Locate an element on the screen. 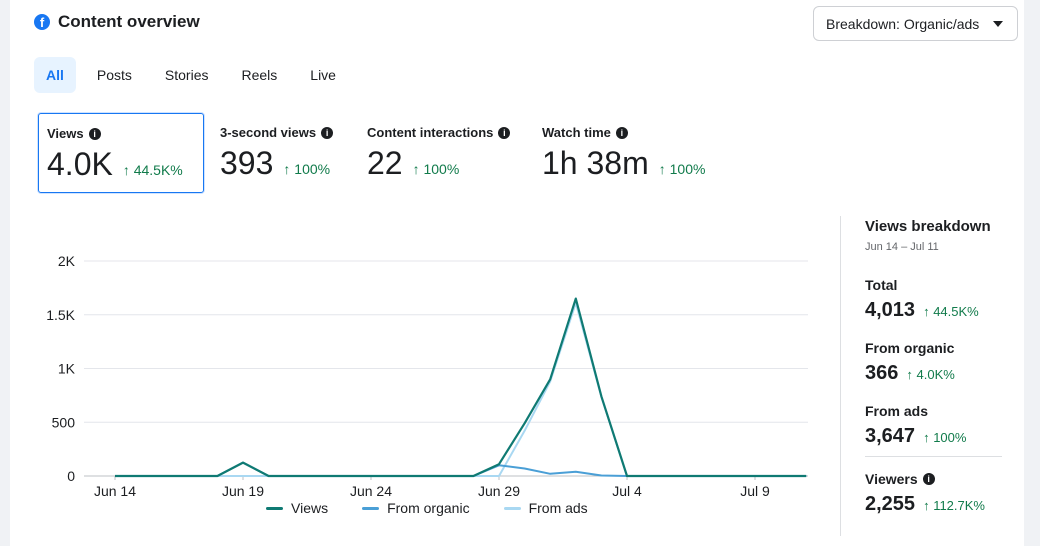 Image resolution: width=1040 pixels, height=546 pixels. breakdown-label: From organic is located at coordinates (910, 348).